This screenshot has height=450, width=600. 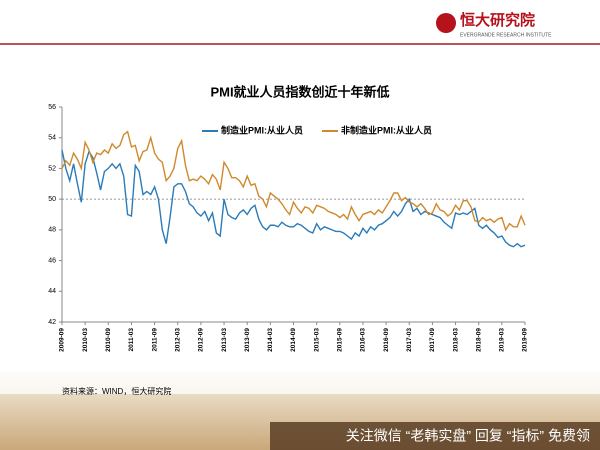 I want to click on x-tick-label: 2012-09, so click(x=201, y=340).